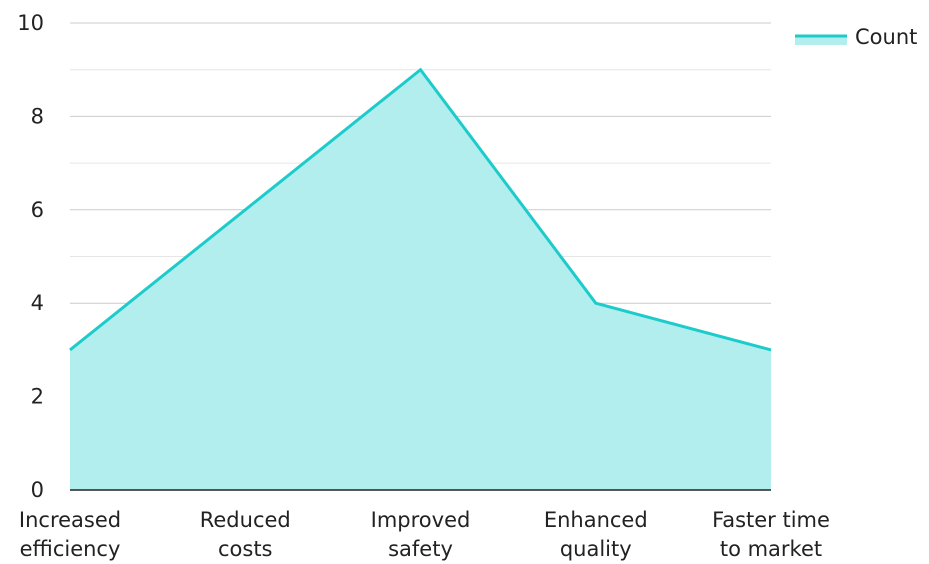  Describe the element at coordinates (30, 256) in the screenshot. I see `y-tick-labels: 0 2 4 6 8 10` at that location.